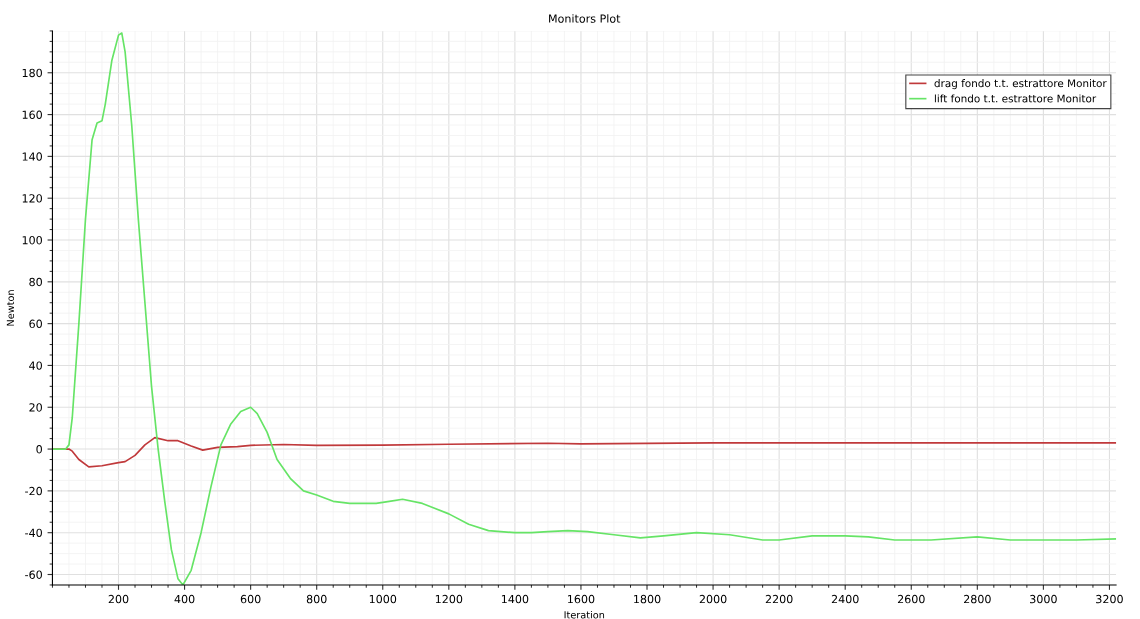 The height and width of the screenshot is (619, 1140). What do you see at coordinates (32, 240) in the screenshot?
I see `y-tick-label: 100` at bounding box center [32, 240].